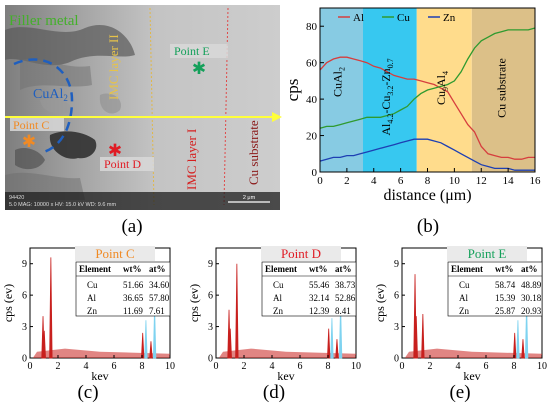 The image size is (550, 406). Describe the element at coordinates (191, 159) in the screenshot. I see `imc-layer-1-label: IMC layer I` at that location.